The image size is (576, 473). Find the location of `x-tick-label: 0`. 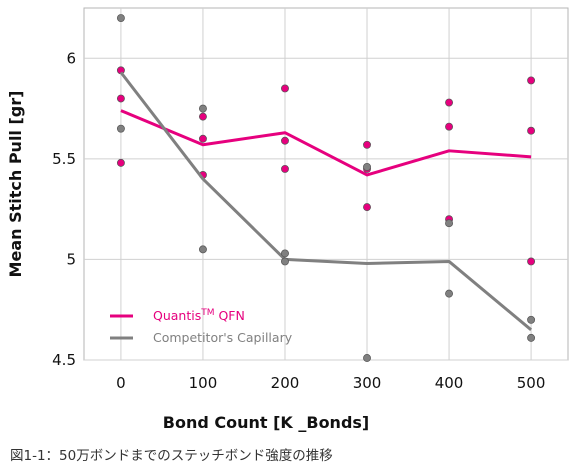

x-tick-label: 0 is located at coordinates (121, 383).